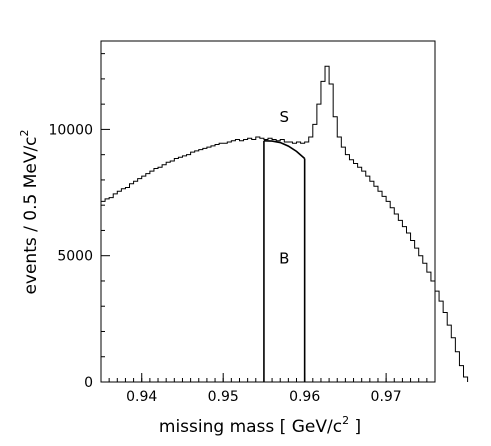 The height and width of the screenshot is (446, 491). I want to click on y-tick-label: 10000, so click(70, 130).